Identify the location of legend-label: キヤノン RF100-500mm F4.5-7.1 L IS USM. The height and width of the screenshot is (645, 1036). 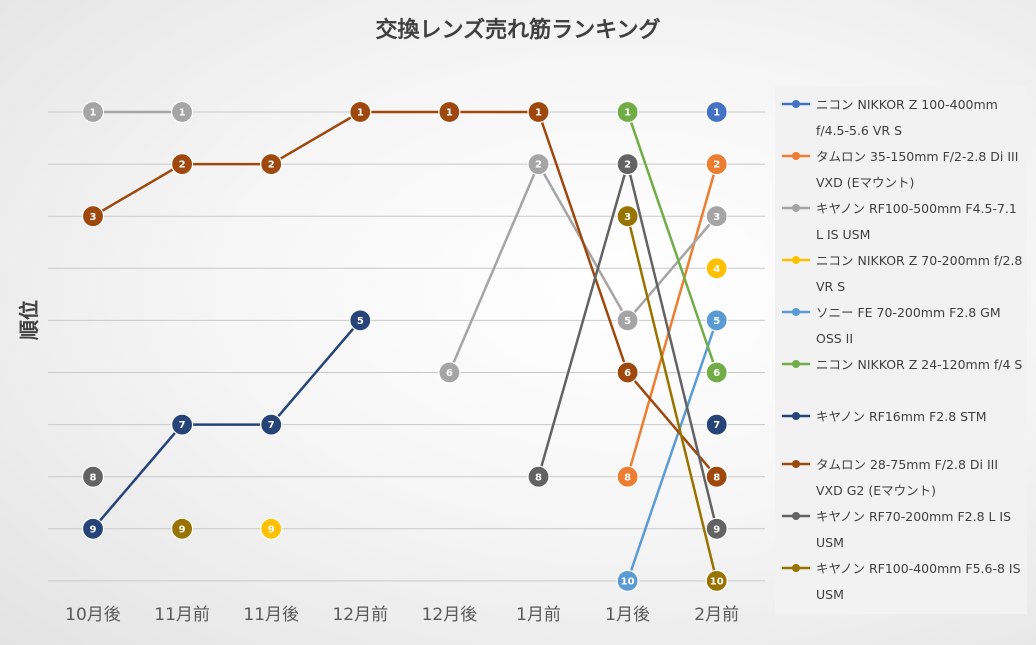
(916, 221).